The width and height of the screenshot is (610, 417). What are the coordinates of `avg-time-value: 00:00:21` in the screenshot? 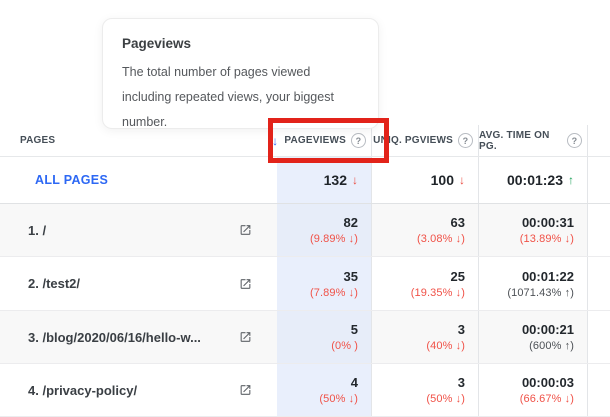 It's located at (547, 329).